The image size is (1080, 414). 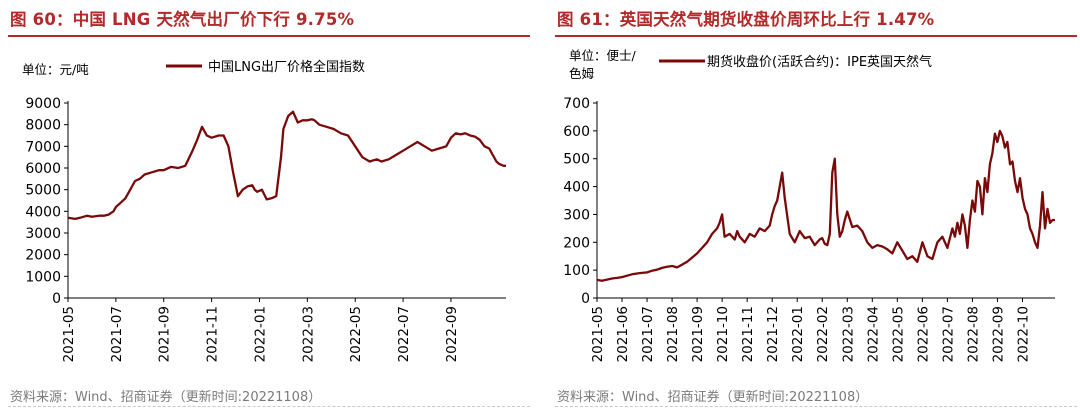 I want to click on legend-label: 中国LNG出厂价格全国指数, so click(x=286, y=67).